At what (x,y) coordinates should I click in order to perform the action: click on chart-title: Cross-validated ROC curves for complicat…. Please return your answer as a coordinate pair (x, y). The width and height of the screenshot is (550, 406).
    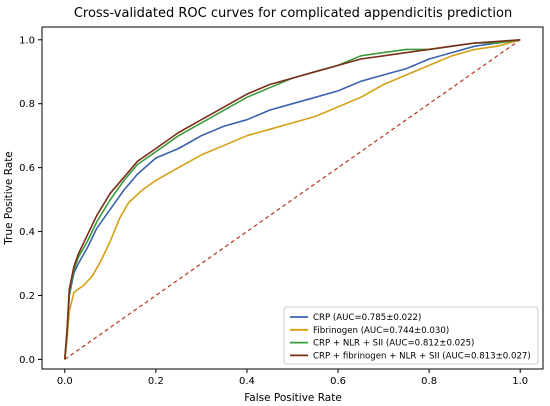
    Looking at the image, I should click on (293, 13).